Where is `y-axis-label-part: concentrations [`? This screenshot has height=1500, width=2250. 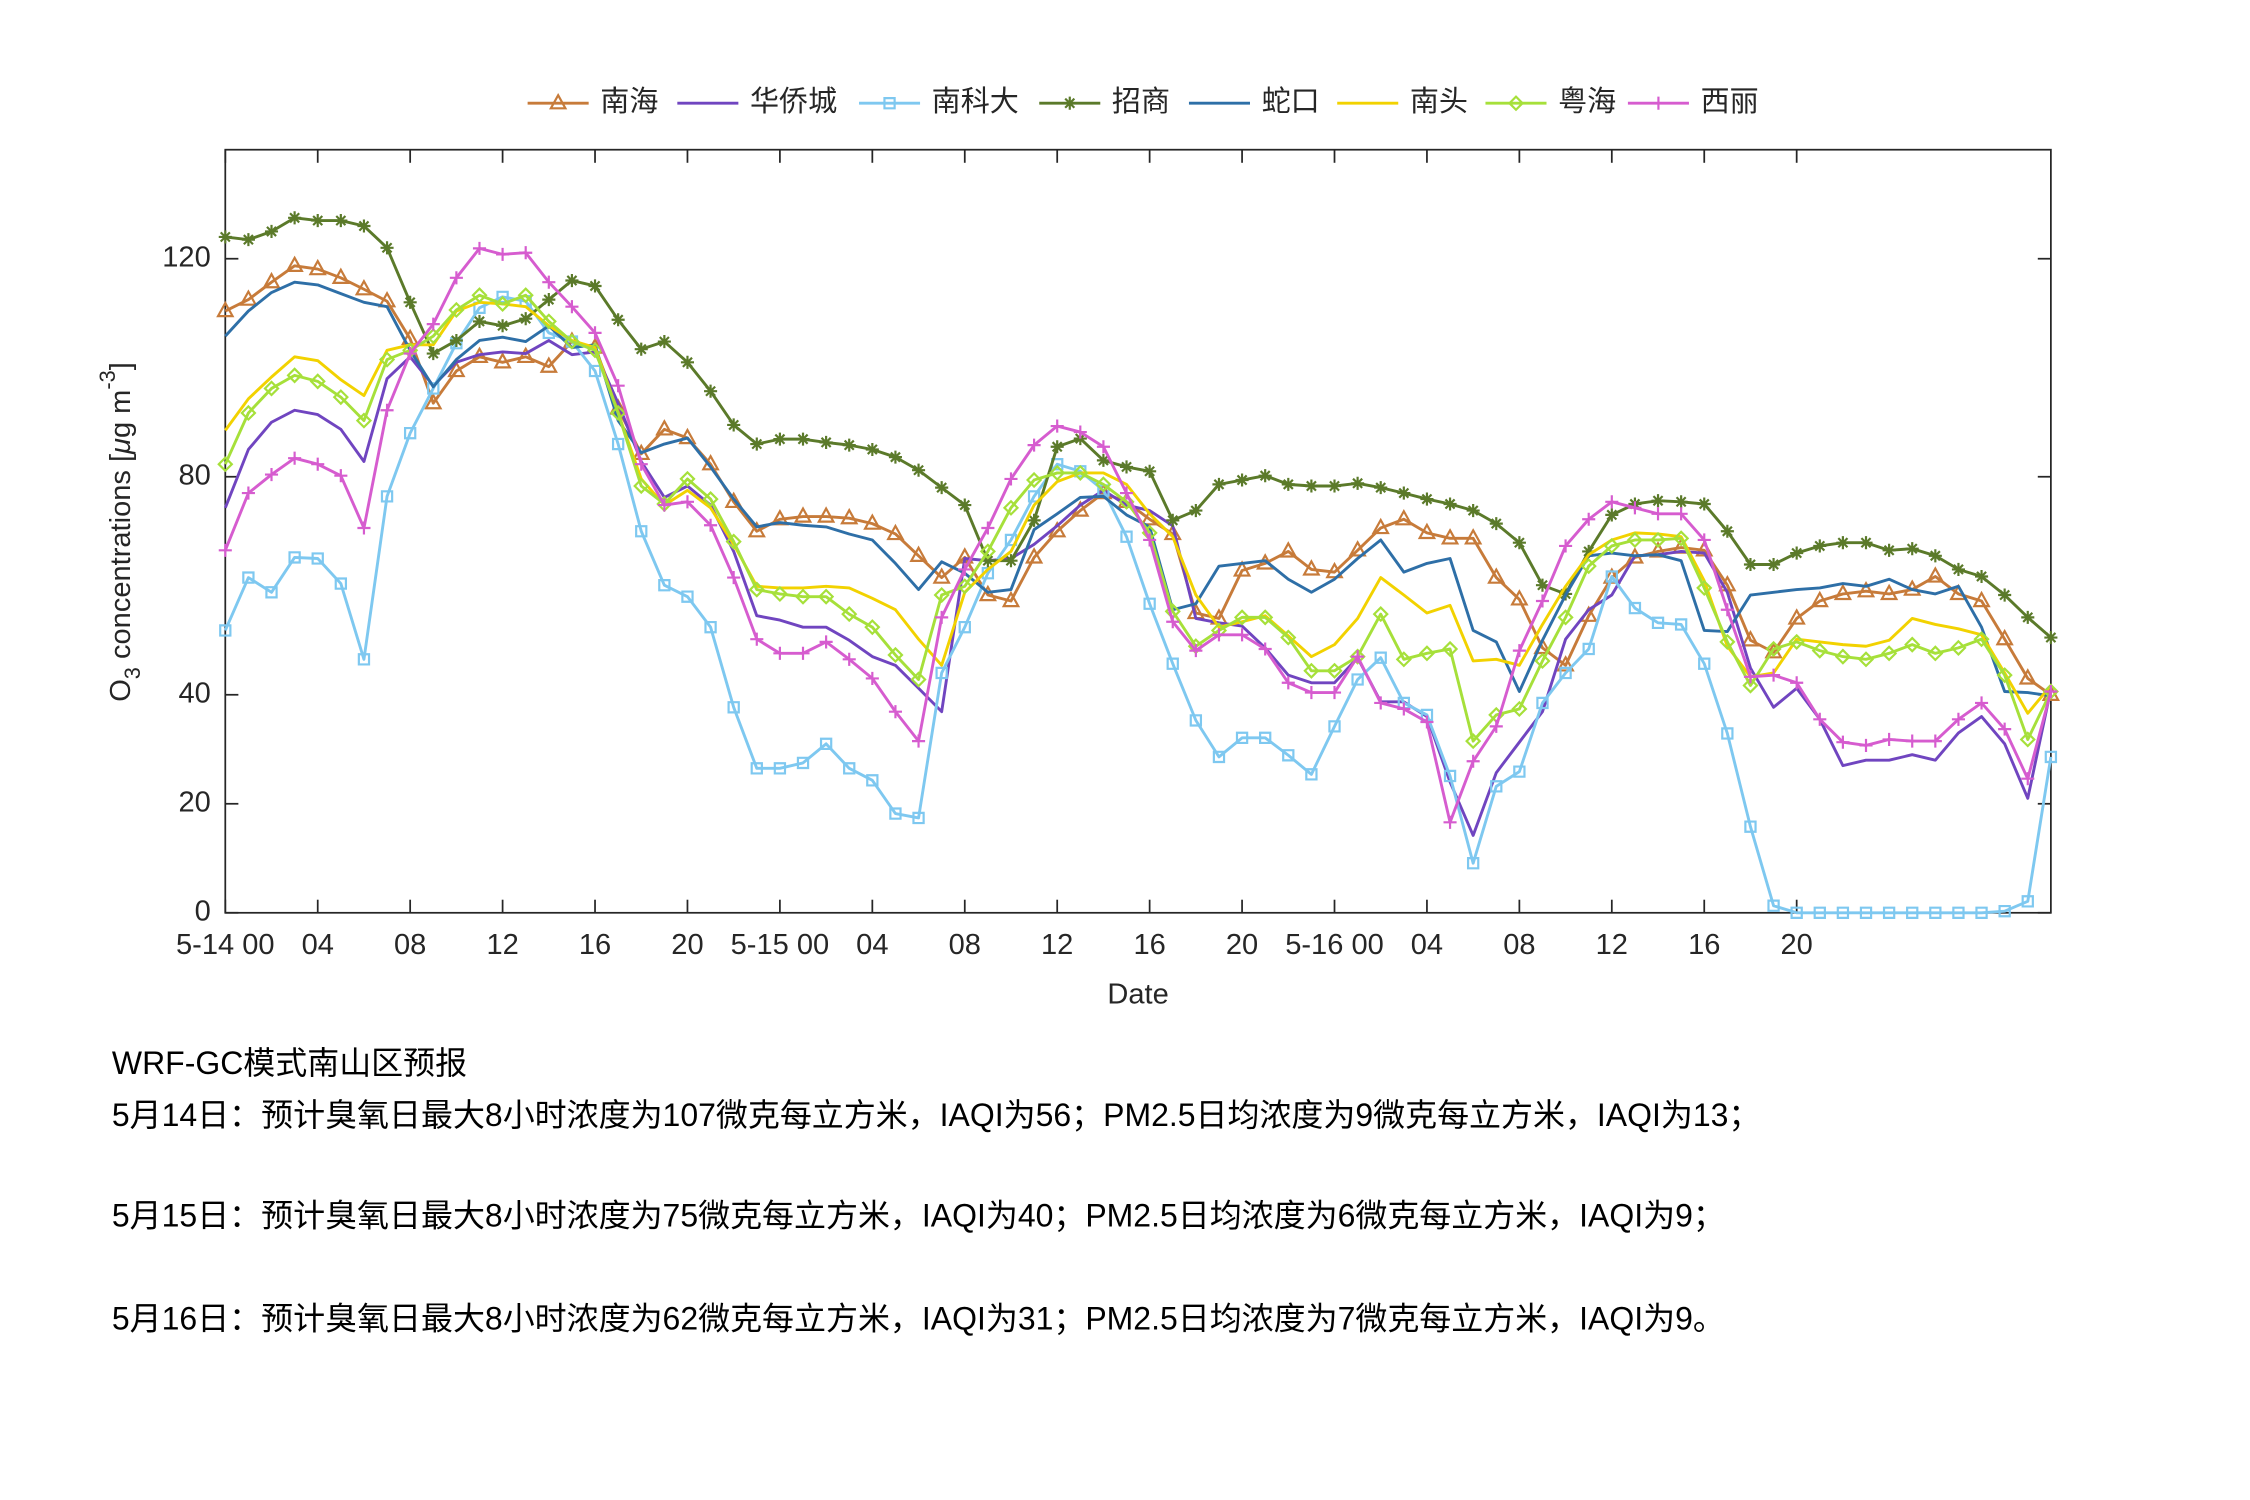
y-axis-label-part: concentrations [ is located at coordinates (121, 560).